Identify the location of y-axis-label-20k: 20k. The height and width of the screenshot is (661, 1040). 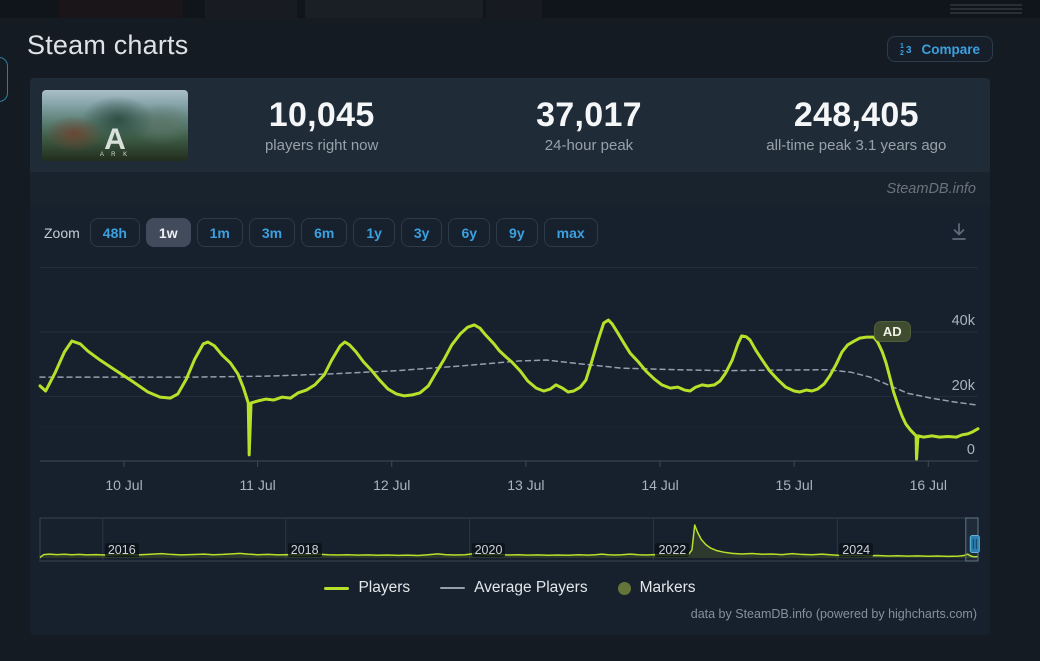
(963, 385).